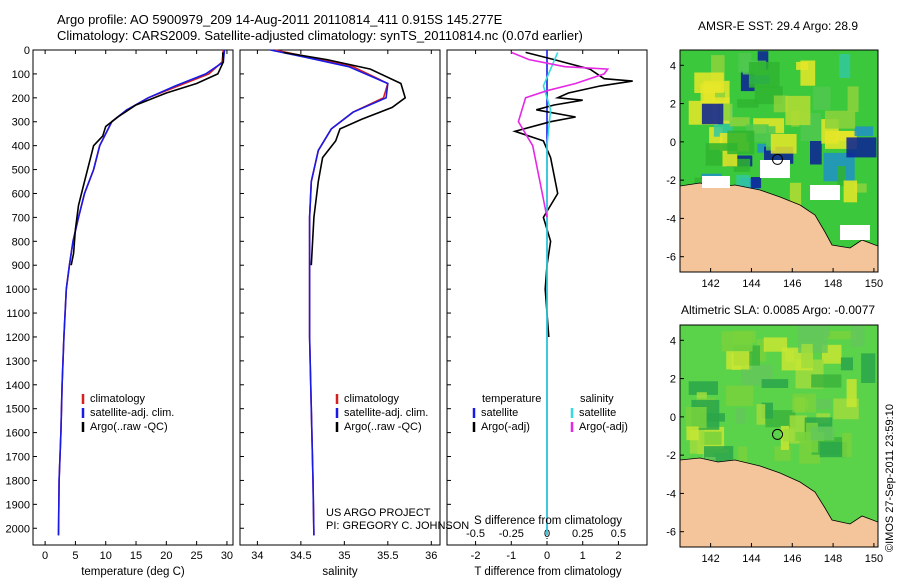 The width and height of the screenshot is (900, 580). I want to click on map-x-tick-label: 146, so click(792, 284).